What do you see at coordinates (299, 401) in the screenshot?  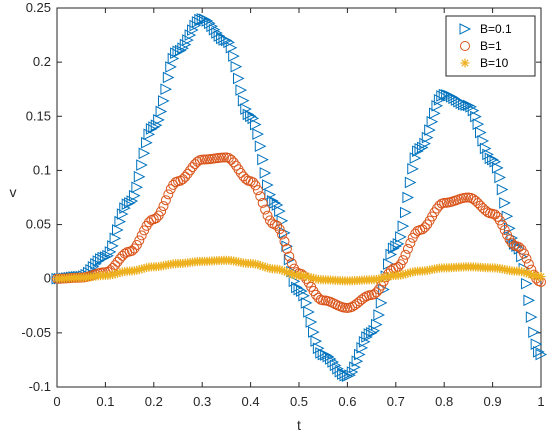 I see `x-tick-label: 0.5` at bounding box center [299, 401].